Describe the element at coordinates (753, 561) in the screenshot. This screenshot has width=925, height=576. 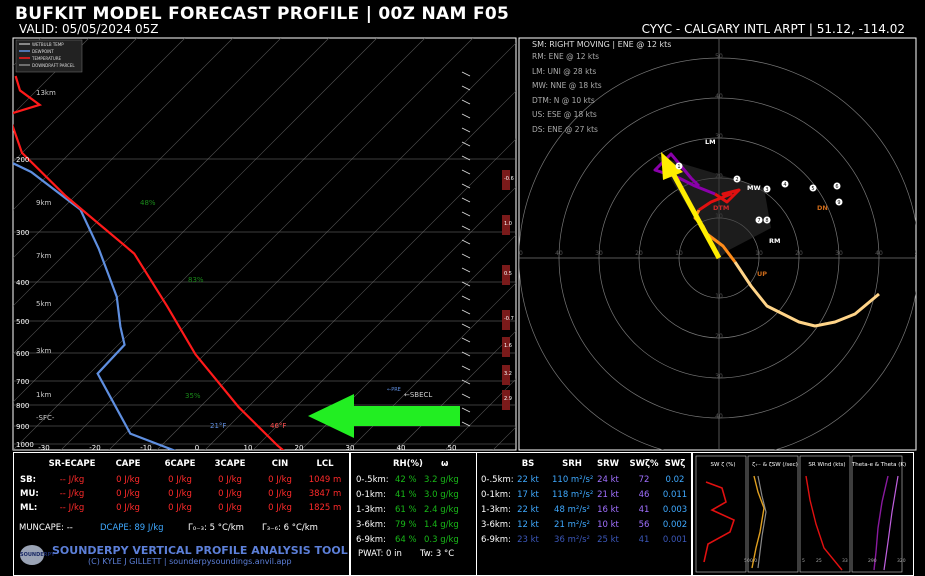
I see `mini-axis-label: 0.0` at that location.